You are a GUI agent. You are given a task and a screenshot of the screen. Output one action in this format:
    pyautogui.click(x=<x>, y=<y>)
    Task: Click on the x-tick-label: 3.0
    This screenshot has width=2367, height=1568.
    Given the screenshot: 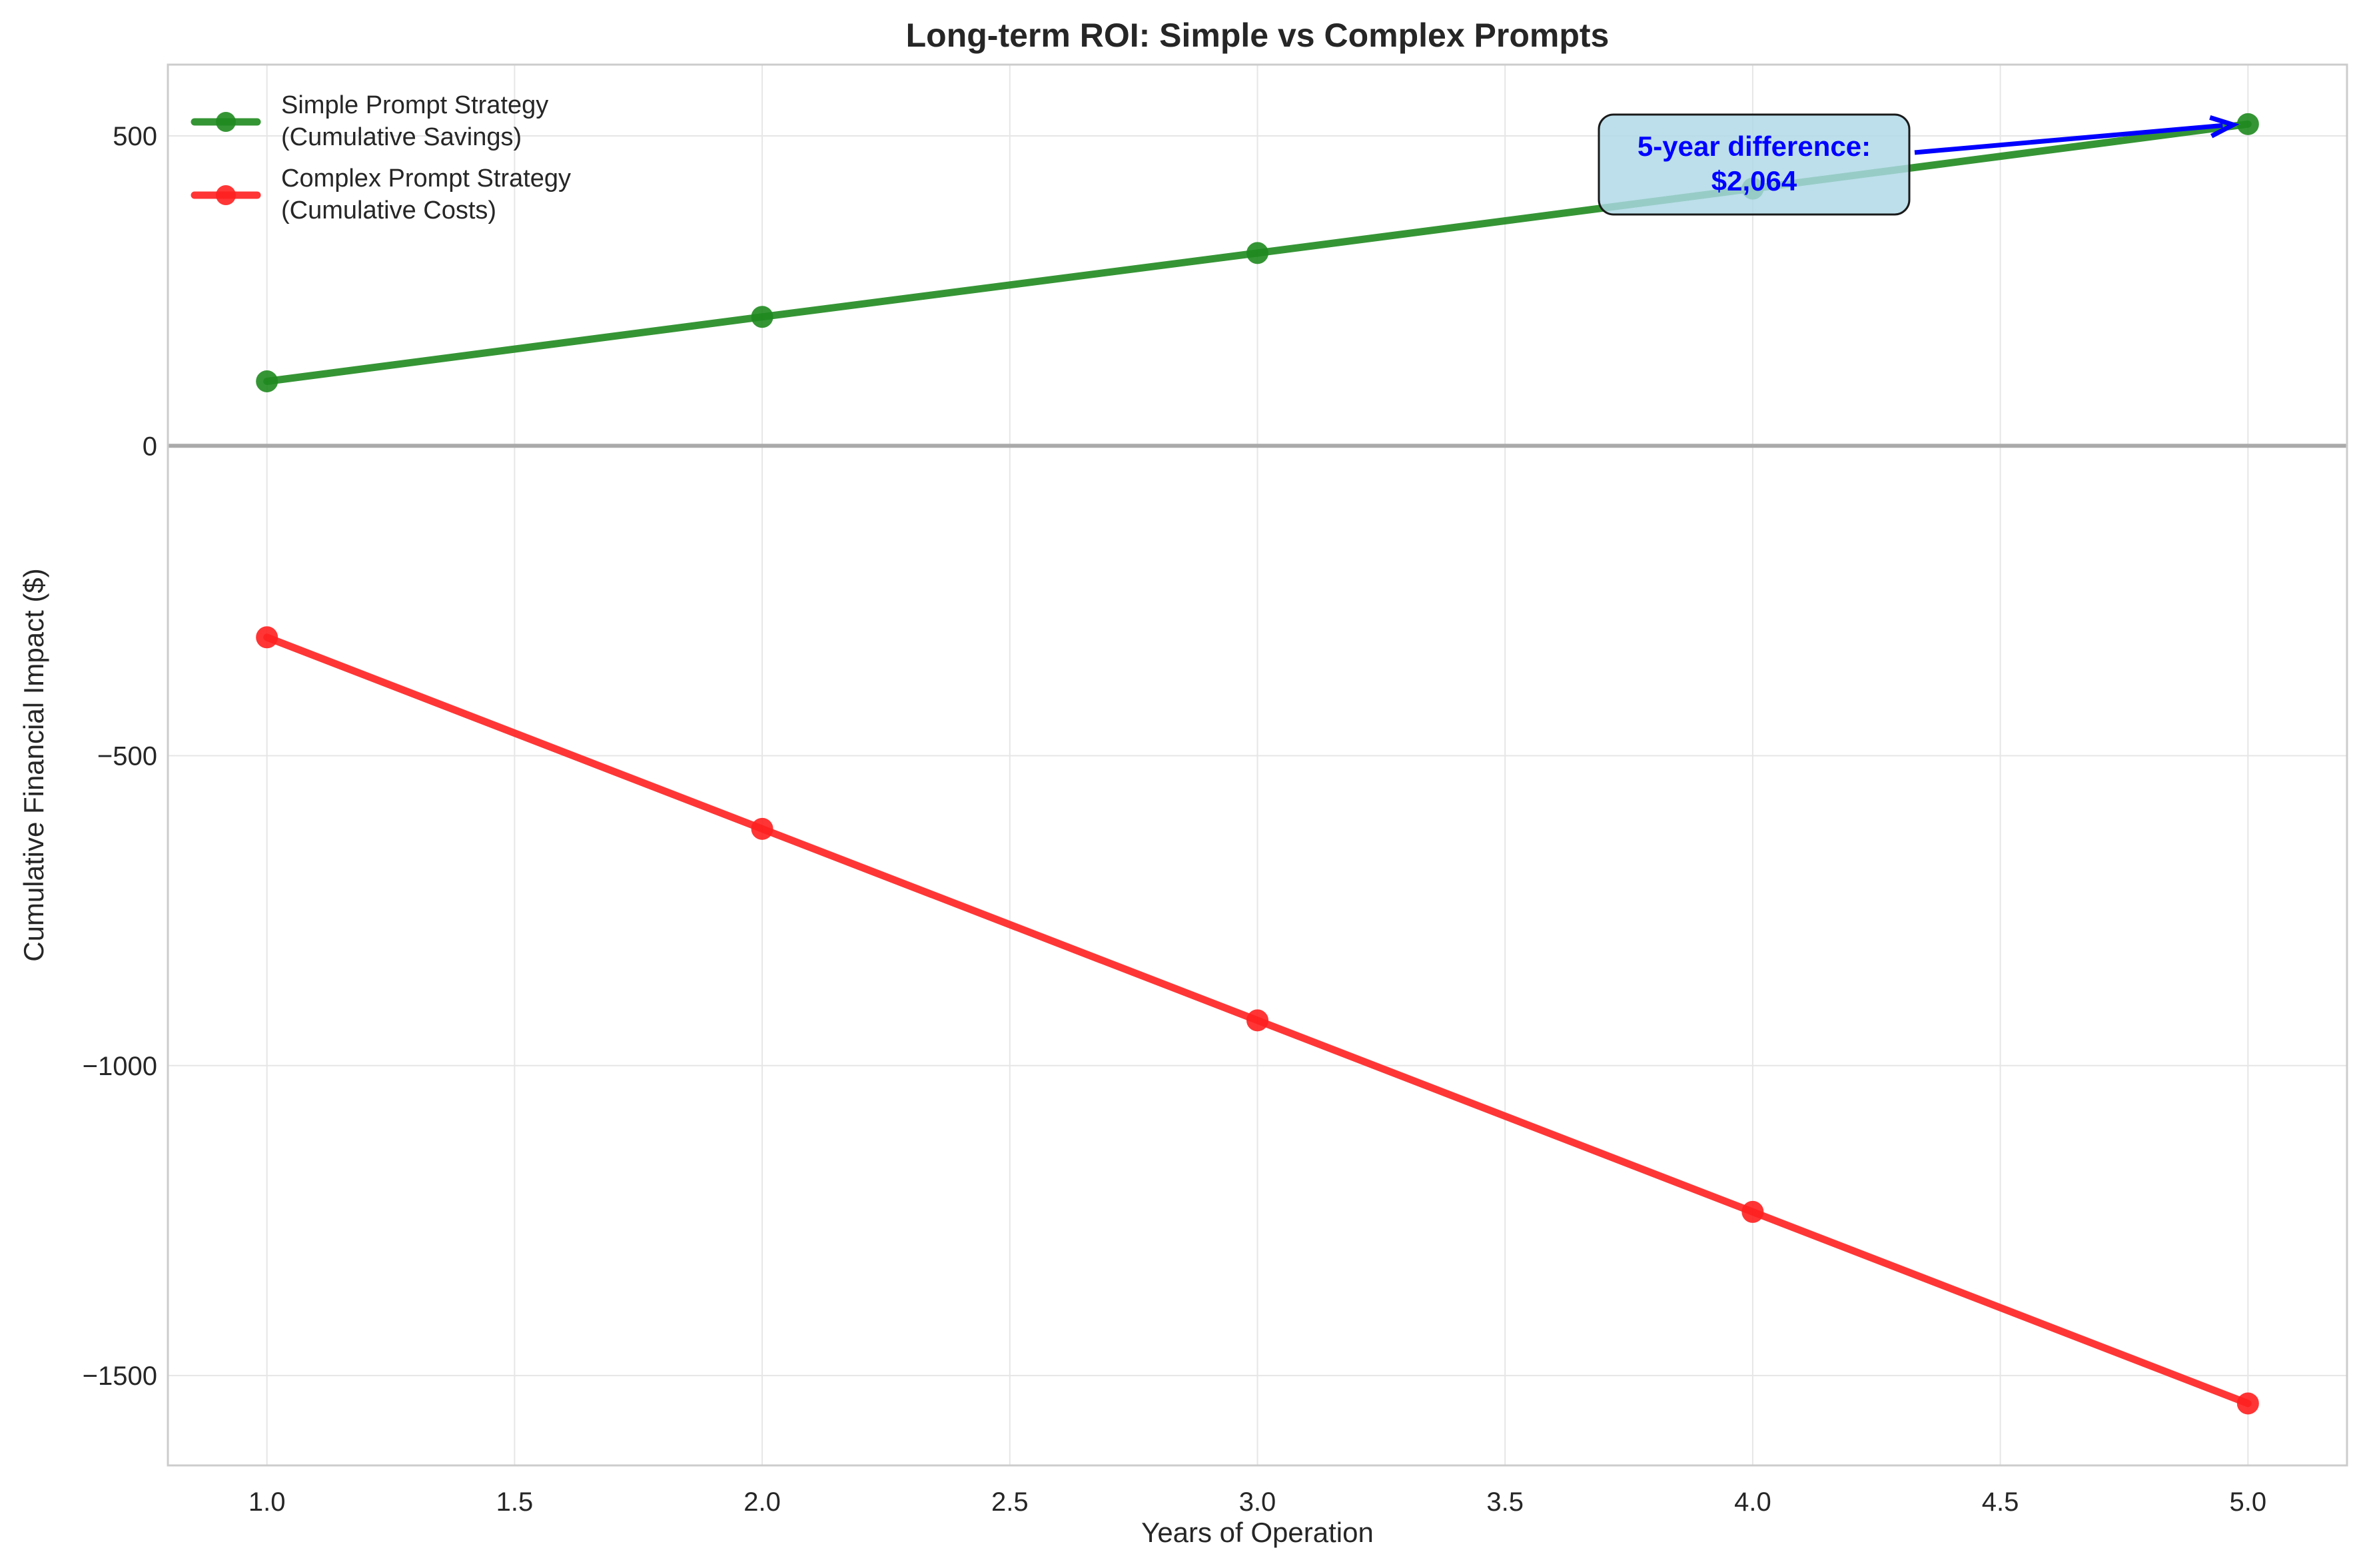 What is the action you would take?
    pyautogui.click(x=1257, y=1502)
    